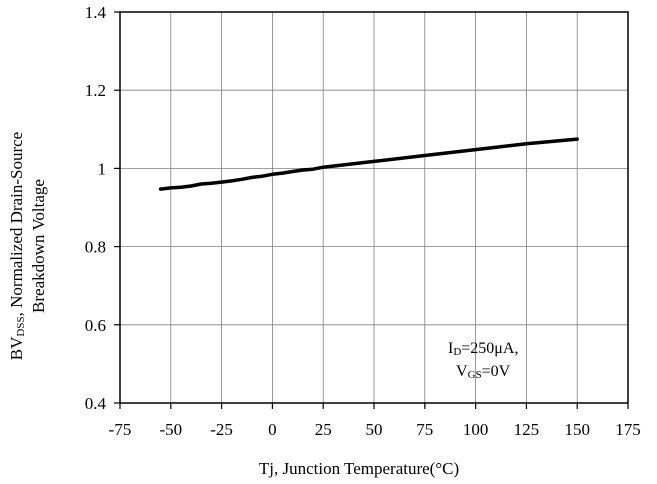  What do you see at coordinates (628, 429) in the screenshot?
I see `x-tick-label: 175` at bounding box center [628, 429].